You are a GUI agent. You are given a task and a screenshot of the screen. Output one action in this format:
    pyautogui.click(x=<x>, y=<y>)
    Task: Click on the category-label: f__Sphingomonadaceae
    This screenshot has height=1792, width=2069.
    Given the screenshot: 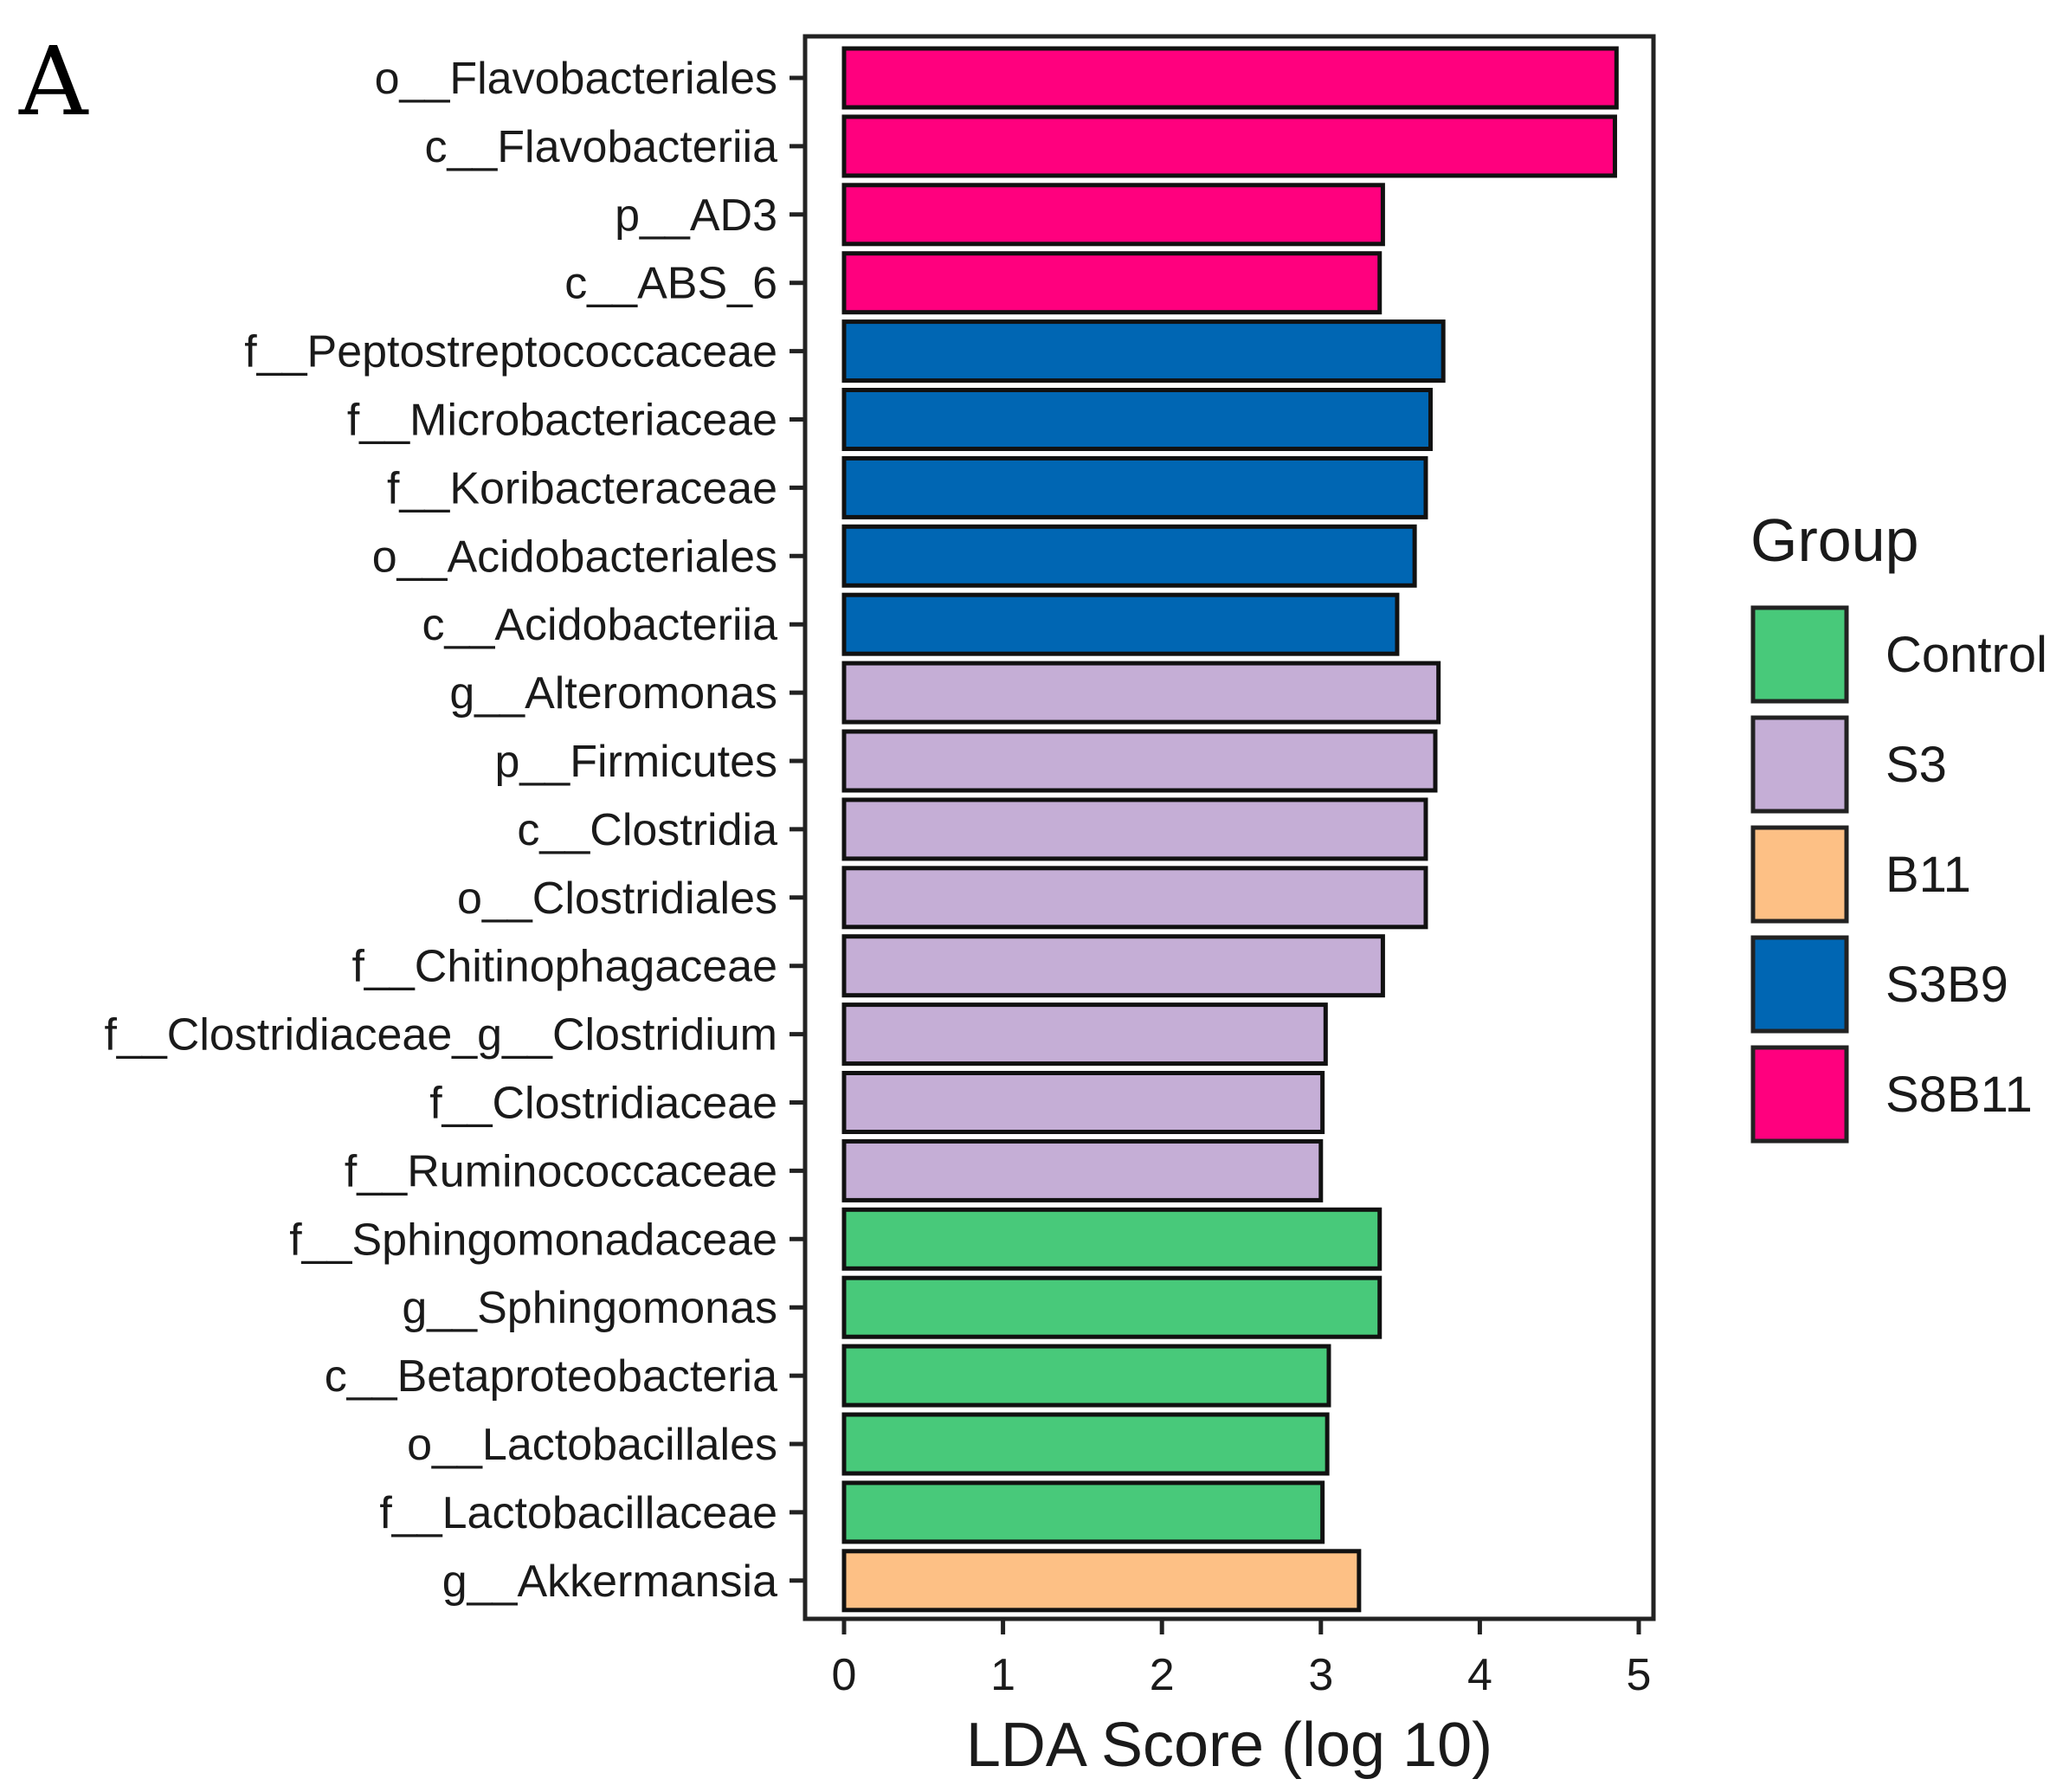 What is the action you would take?
    pyautogui.click(x=533, y=1240)
    